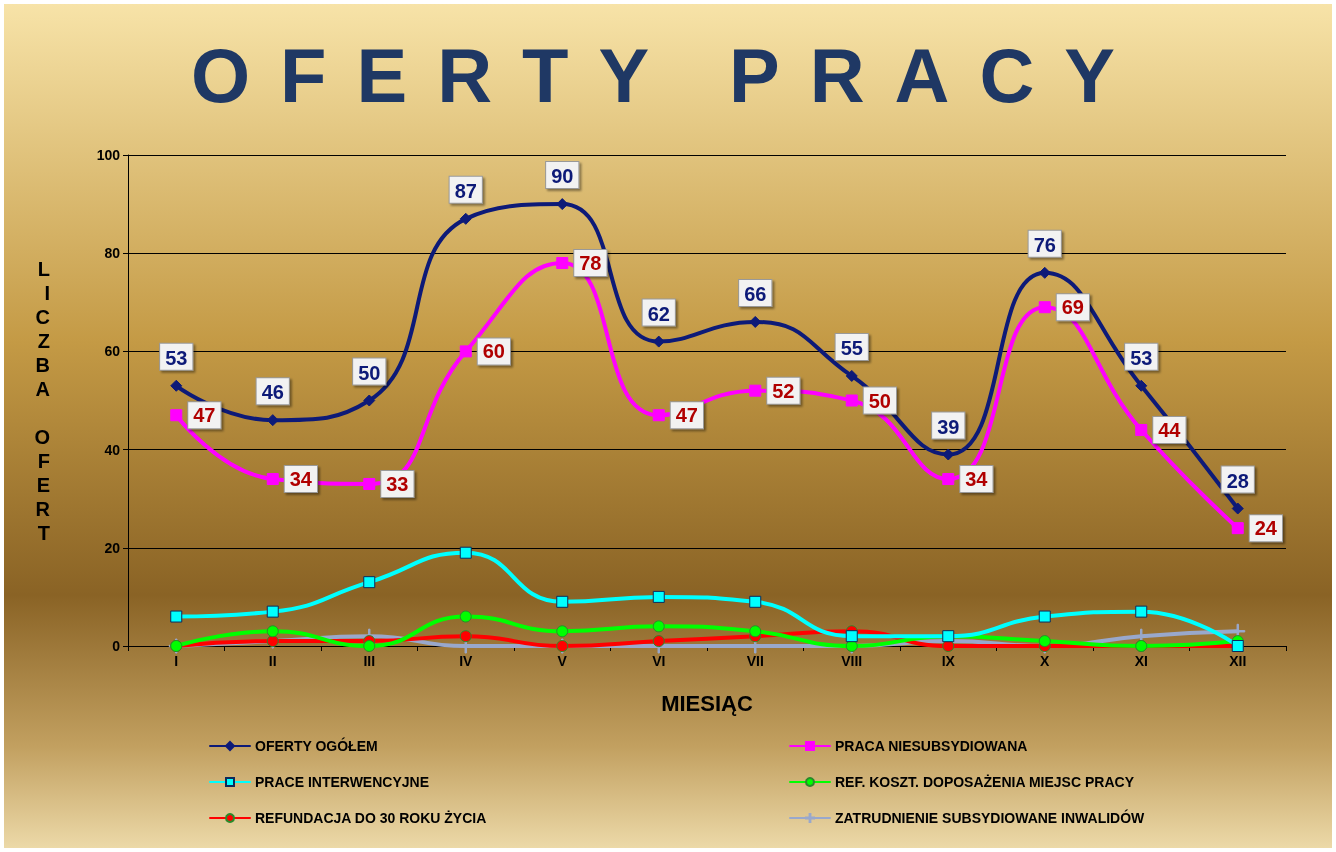 This screenshot has width=1336, height=852. Describe the element at coordinates (668, 75) in the screenshot. I see `chart-title: OFERTY PRACY` at that location.